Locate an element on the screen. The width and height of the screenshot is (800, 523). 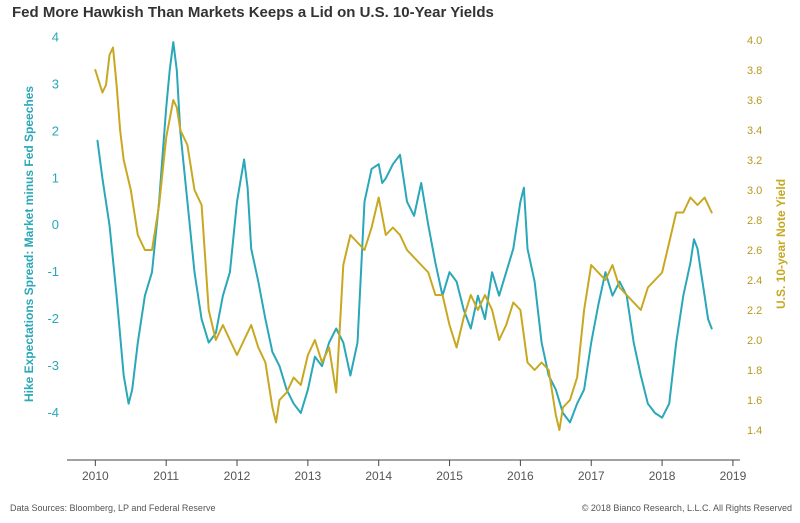
x-tick-label: 2019 is located at coordinates (733, 476).